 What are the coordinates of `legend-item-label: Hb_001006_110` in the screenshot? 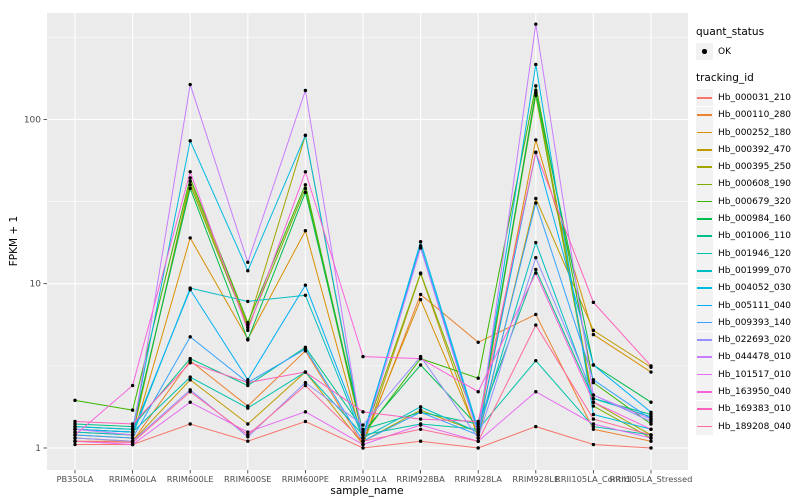 It's located at (755, 236).